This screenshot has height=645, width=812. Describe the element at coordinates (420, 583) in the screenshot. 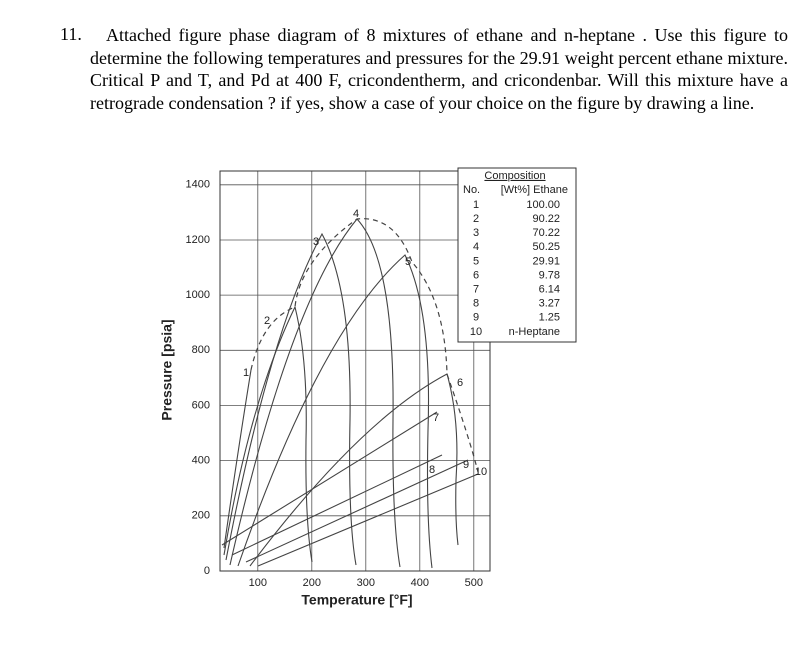

I see `x-tick-label: 400` at that location.